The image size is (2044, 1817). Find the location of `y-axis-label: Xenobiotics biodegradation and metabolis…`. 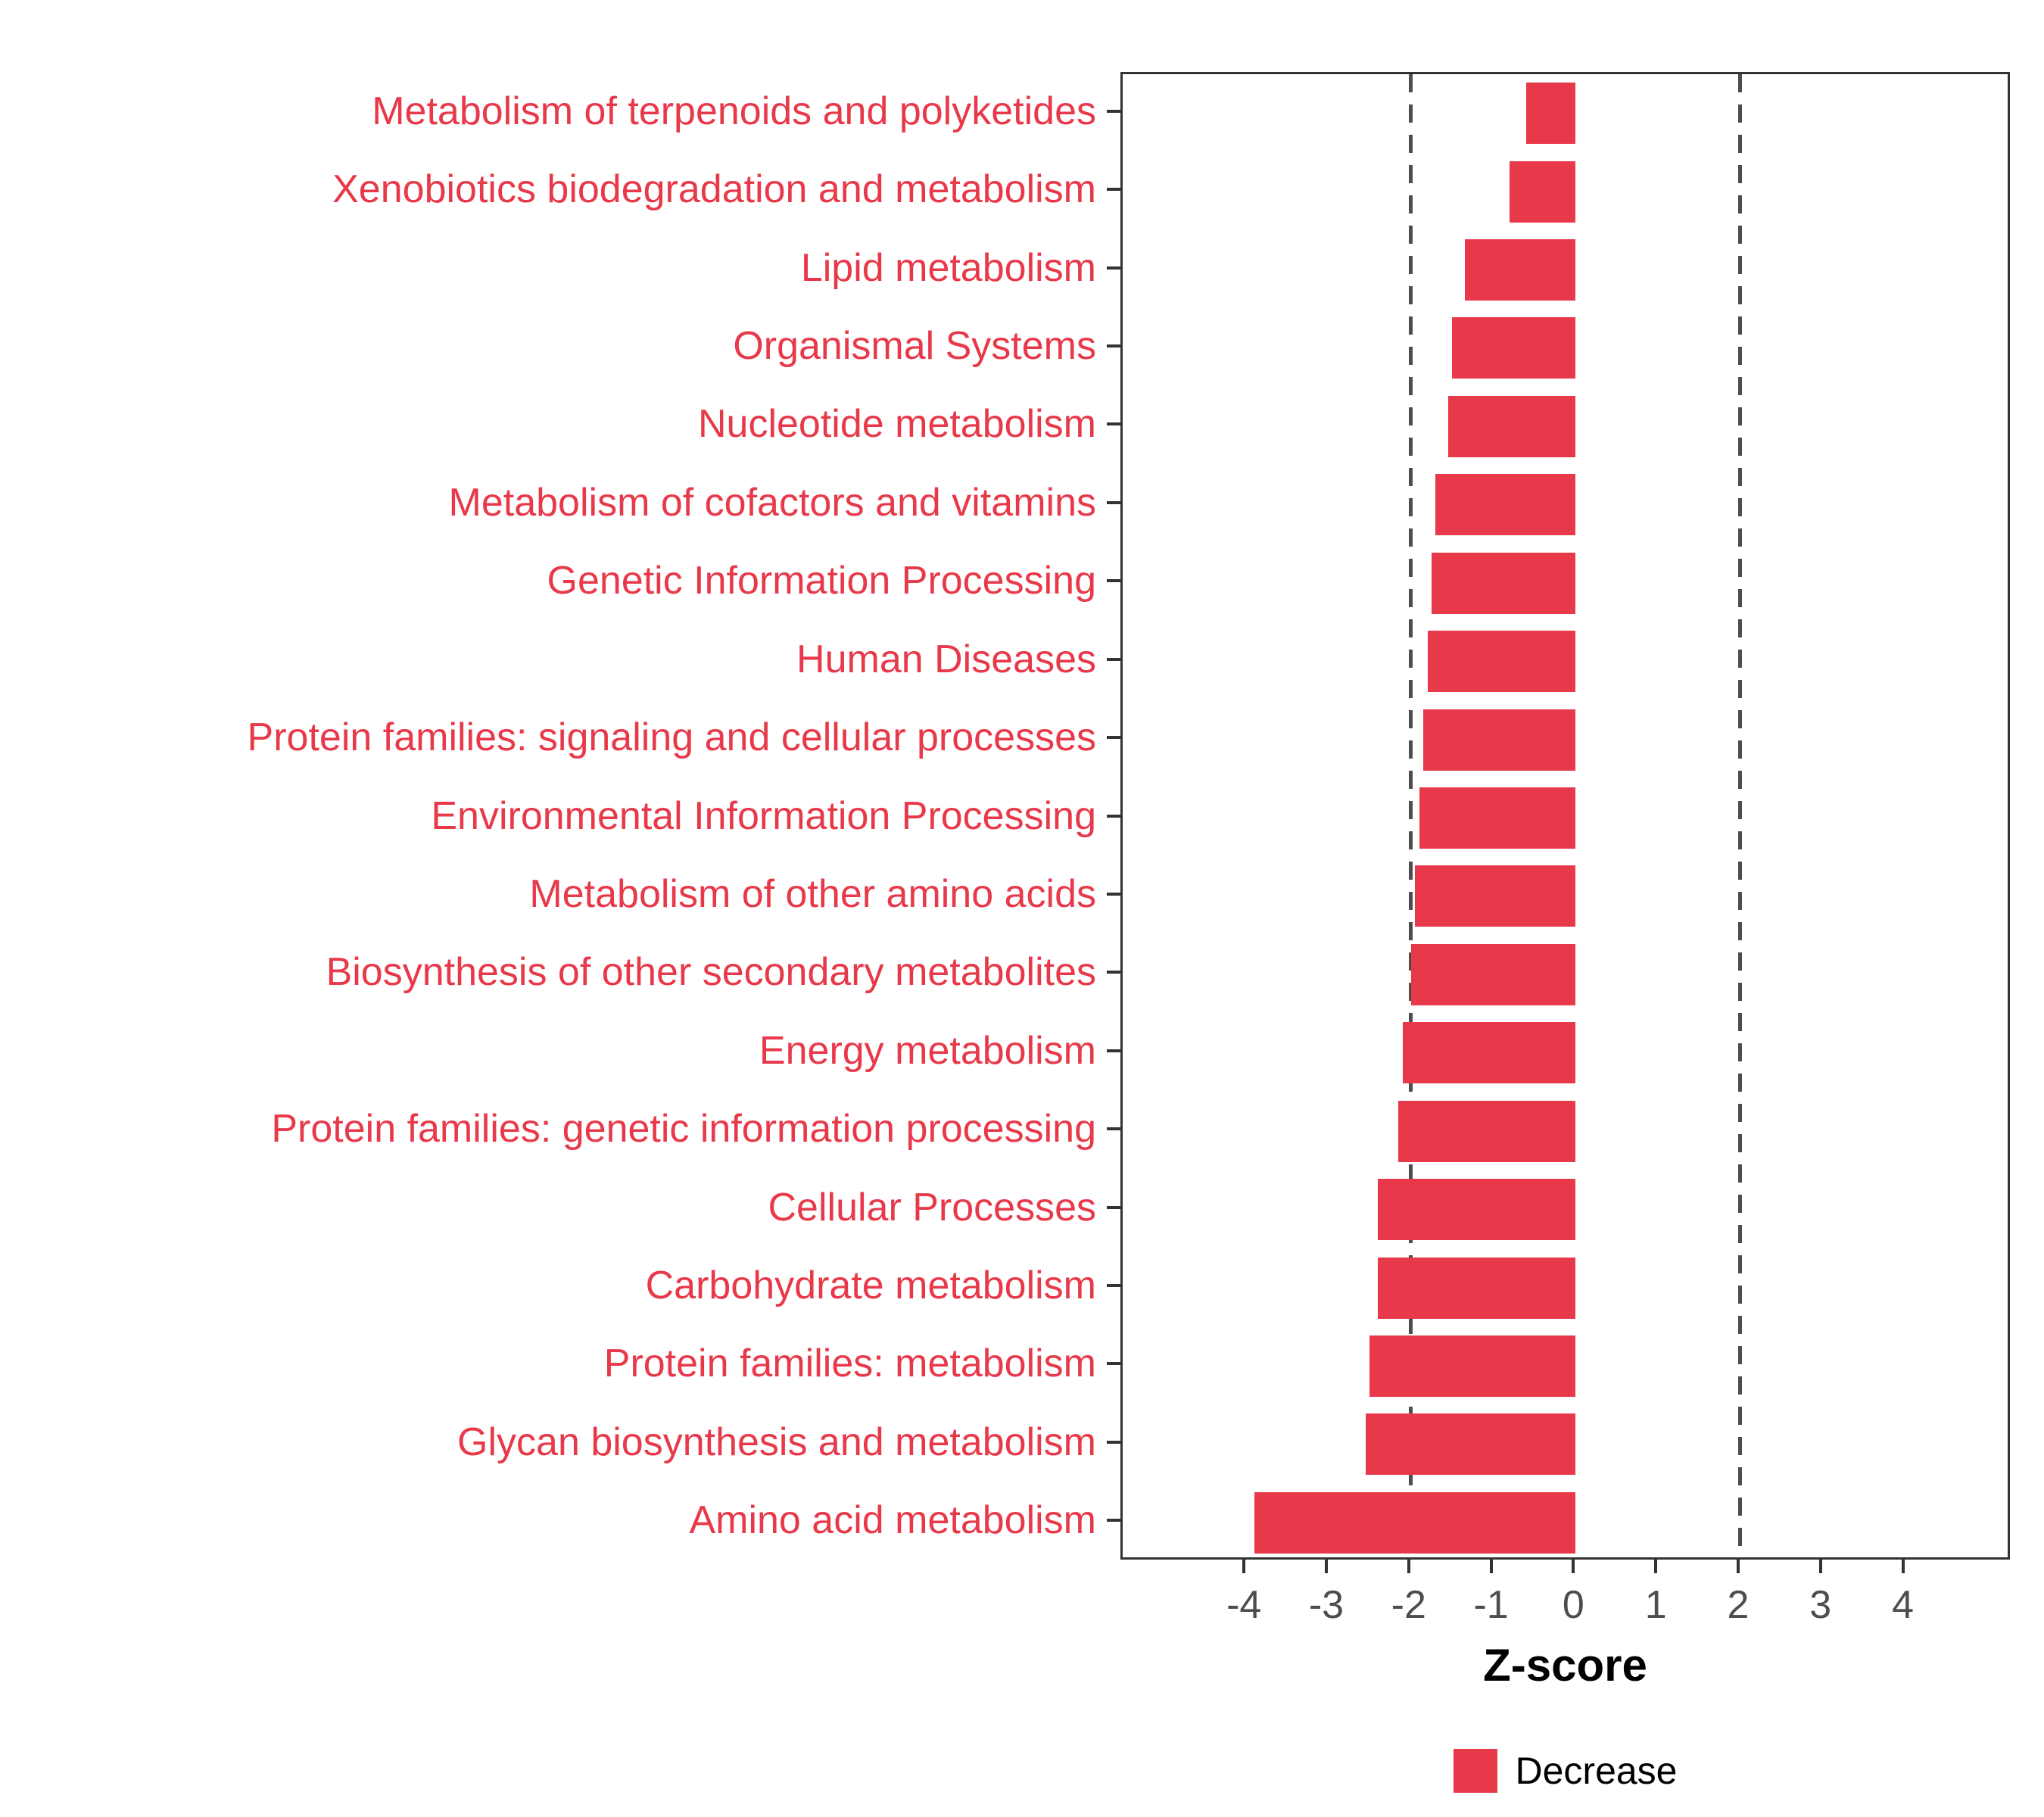

y-axis-label: Xenobiotics biodegradation and metabolis… is located at coordinates (714, 189).